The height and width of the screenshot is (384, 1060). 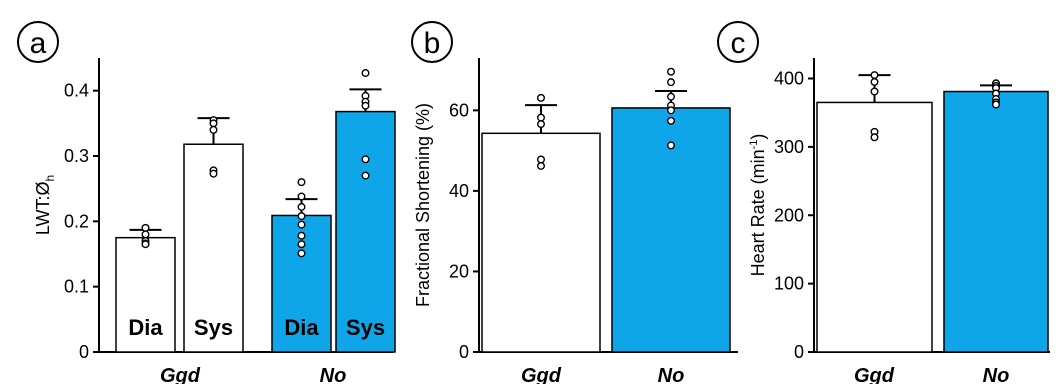 I want to click on y-tick-label: 60, so click(x=459, y=110).